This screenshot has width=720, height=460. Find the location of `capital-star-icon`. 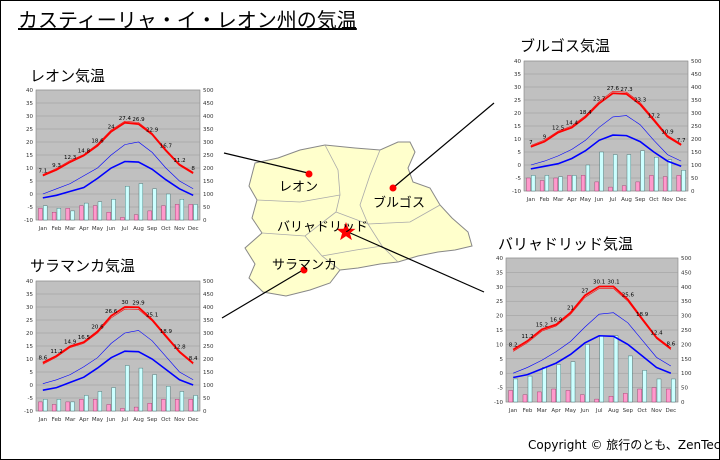

capital-star-icon is located at coordinates (346, 231).